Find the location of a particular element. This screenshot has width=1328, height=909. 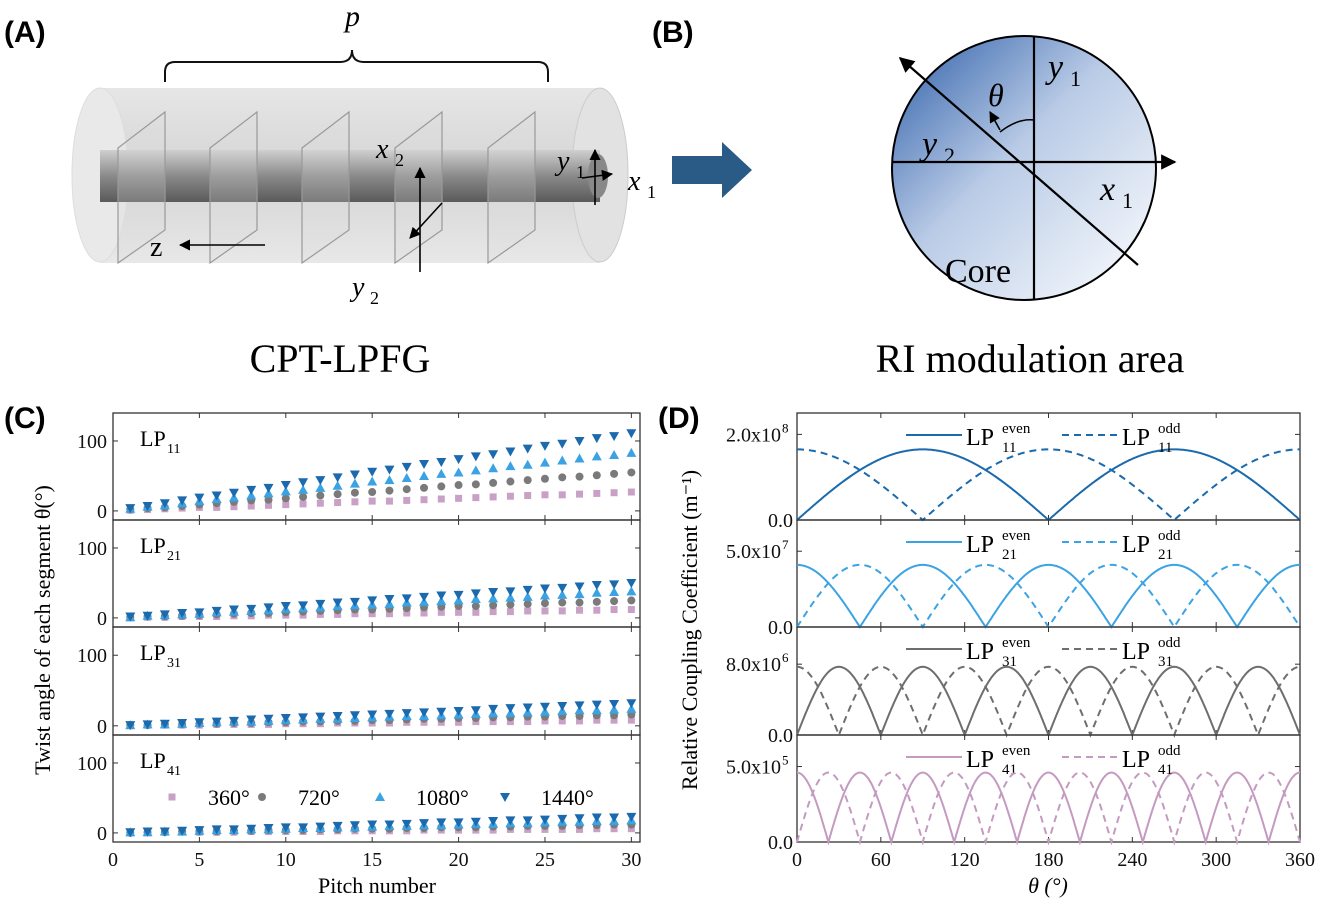

x-tick-label: 120 is located at coordinates (965, 860).